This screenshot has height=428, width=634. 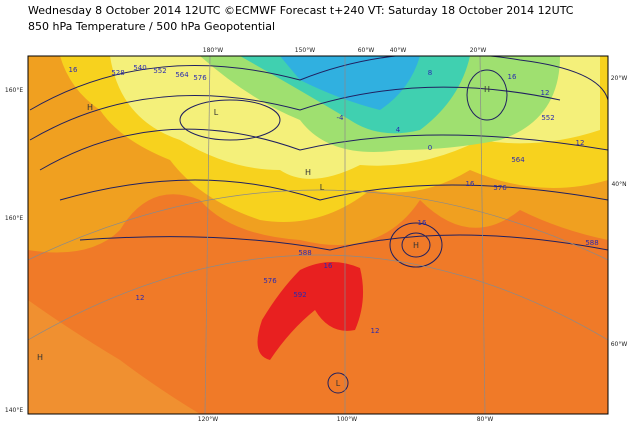 What do you see at coordinates (618, 184) in the screenshot?
I see `graticule-label: 40°N` at bounding box center [618, 184].